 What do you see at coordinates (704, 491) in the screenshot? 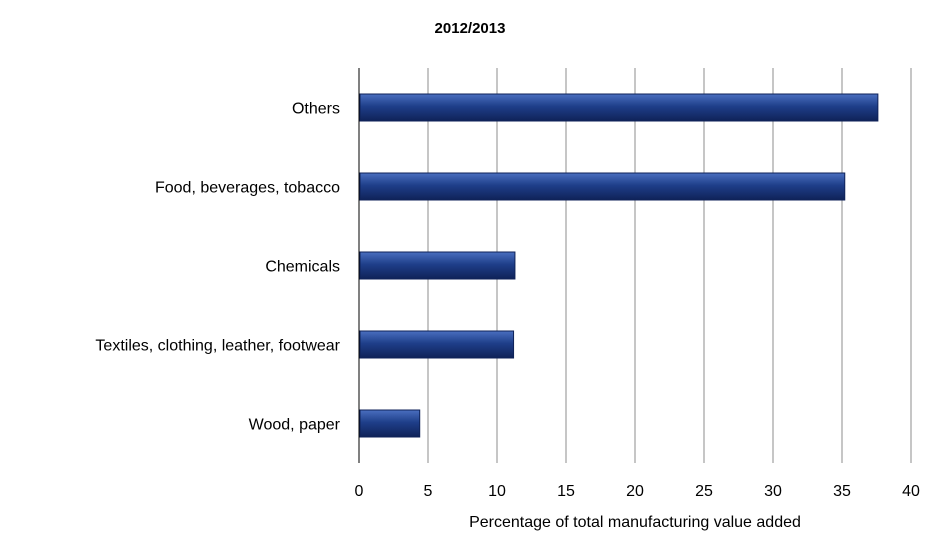
I see `x-tick-label-25: 25` at bounding box center [704, 491].